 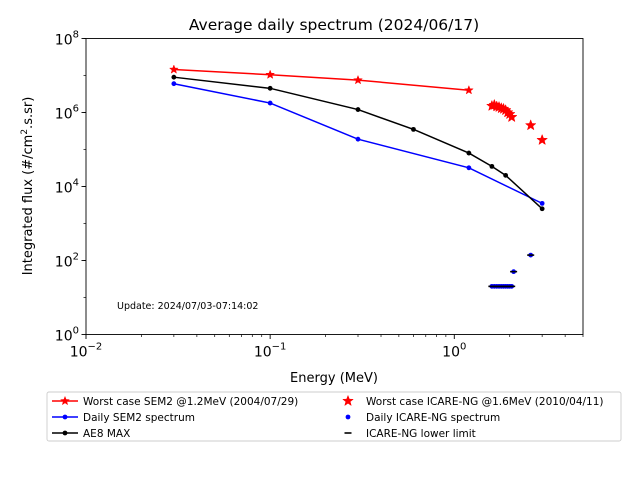 What do you see at coordinates (106, 434) in the screenshot?
I see `legend-label: AE8 MAX` at bounding box center [106, 434].